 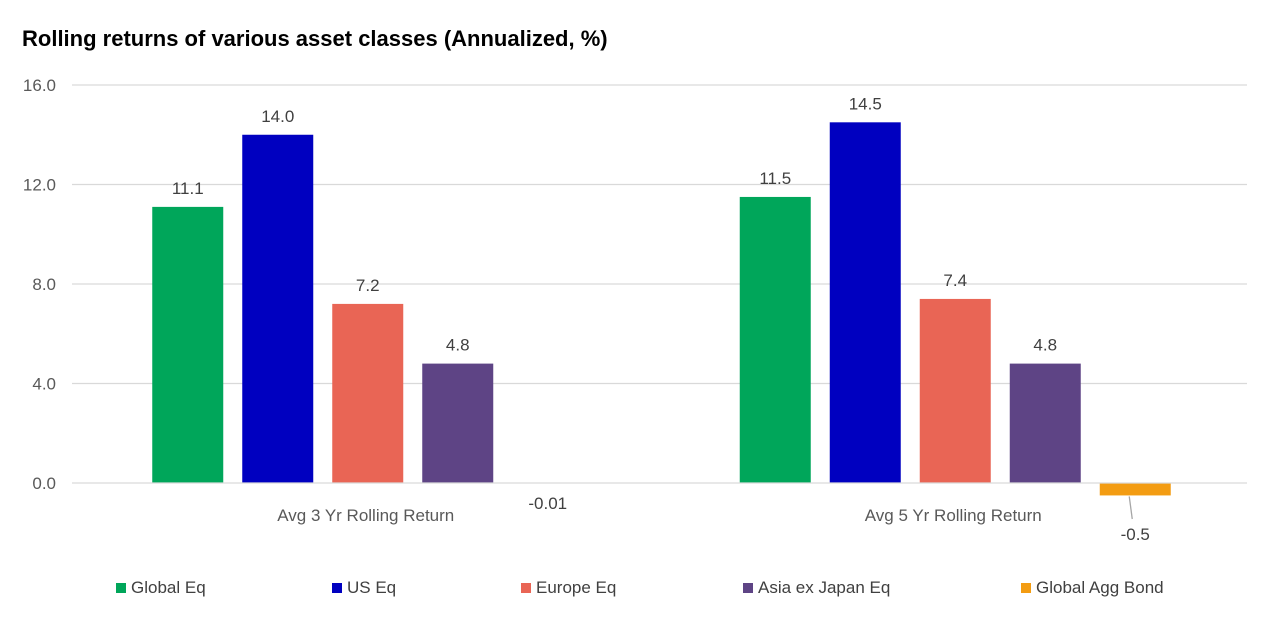 What do you see at coordinates (547, 503) in the screenshot?
I see `data-label: -0.01` at bounding box center [547, 503].